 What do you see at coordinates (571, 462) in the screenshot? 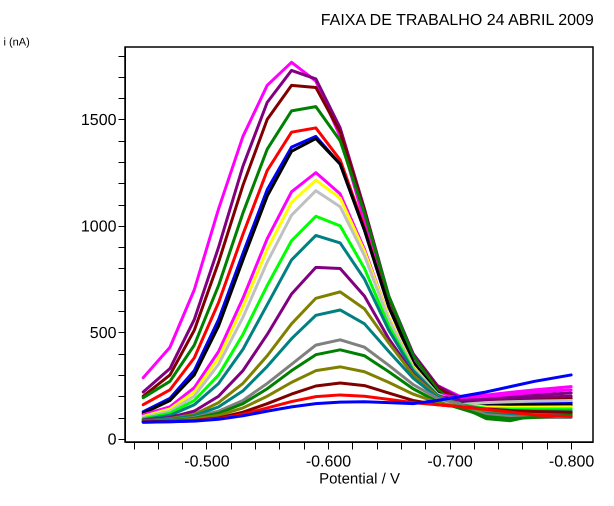
I see `x-tick-label: -0.800` at bounding box center [571, 462].